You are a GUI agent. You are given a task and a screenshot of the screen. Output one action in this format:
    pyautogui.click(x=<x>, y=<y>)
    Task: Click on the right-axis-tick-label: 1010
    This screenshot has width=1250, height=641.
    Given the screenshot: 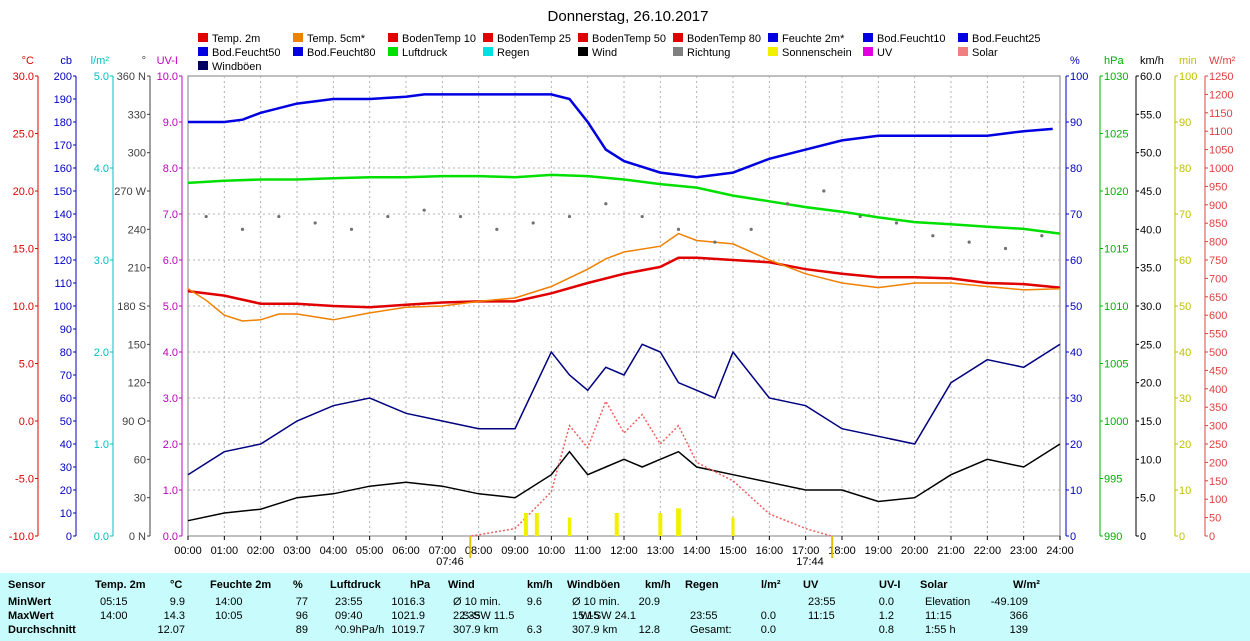 What is the action you would take?
    pyautogui.click(x=1116, y=307)
    